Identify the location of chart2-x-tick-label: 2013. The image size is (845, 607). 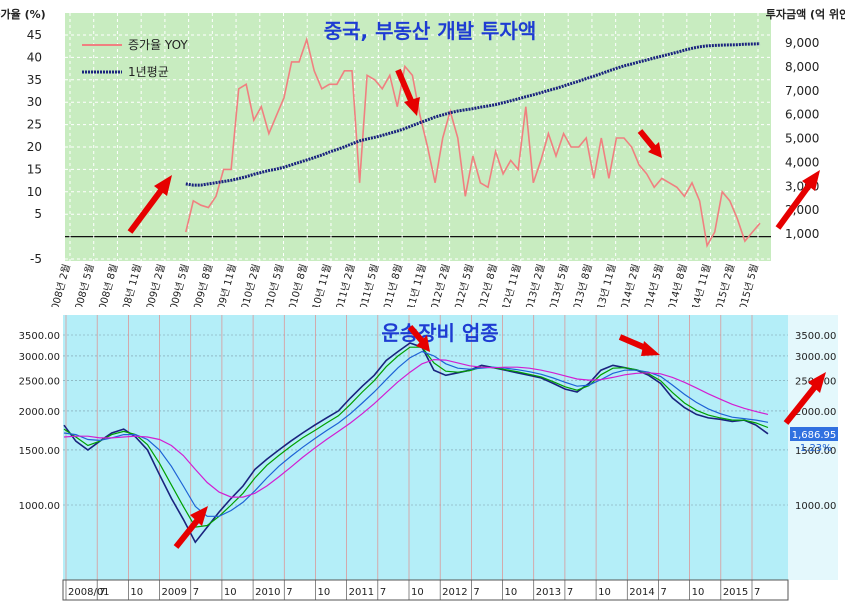
(548, 592).